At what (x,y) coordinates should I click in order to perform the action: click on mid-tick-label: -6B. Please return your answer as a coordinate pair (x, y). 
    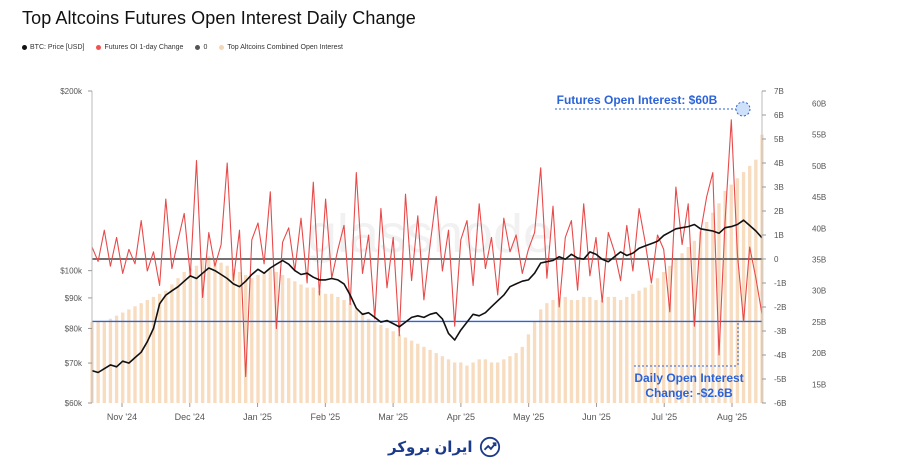
    Looking at the image, I should click on (780, 403).